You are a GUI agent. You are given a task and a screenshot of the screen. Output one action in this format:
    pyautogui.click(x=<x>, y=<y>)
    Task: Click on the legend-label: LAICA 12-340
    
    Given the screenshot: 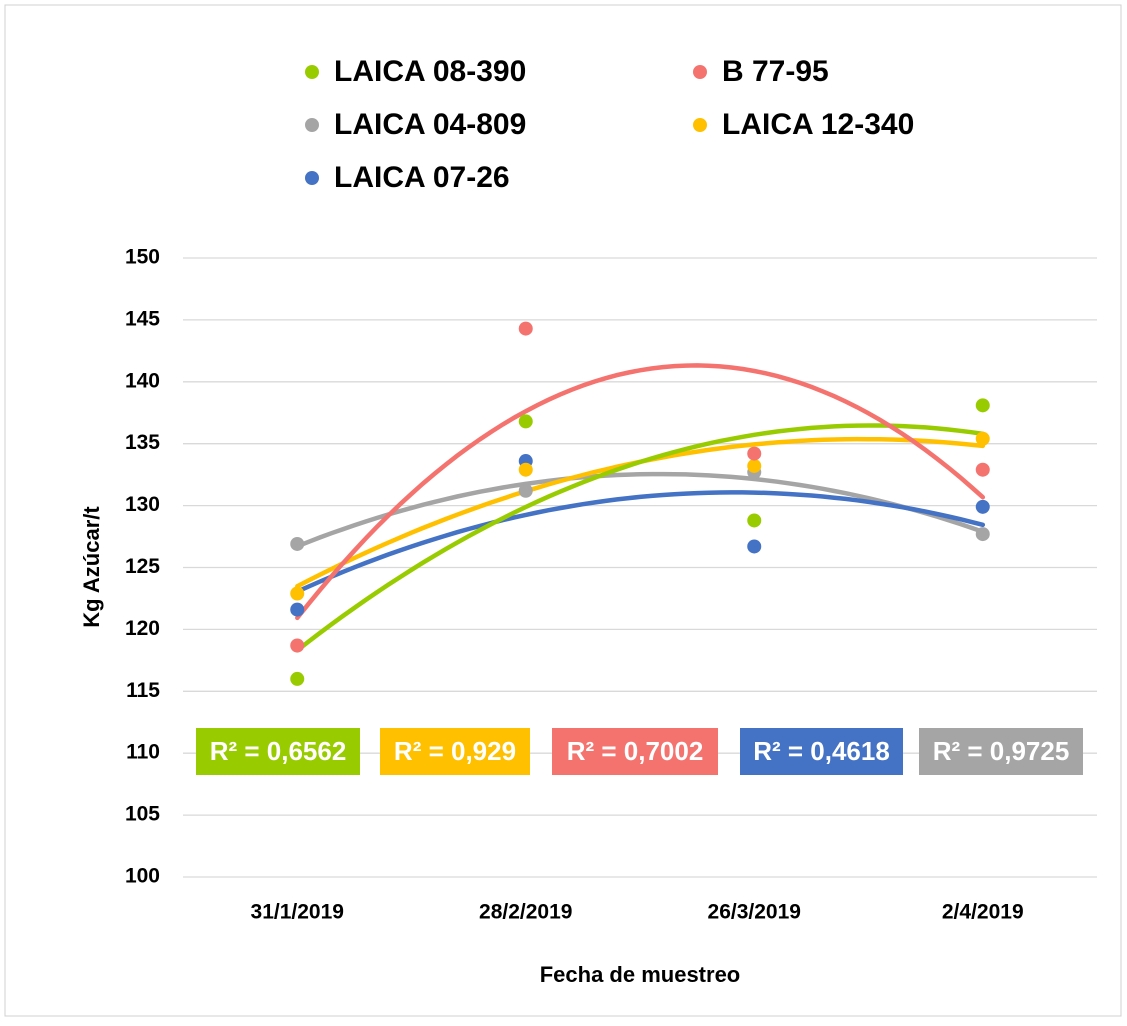 What is the action you would take?
    pyautogui.click(x=818, y=124)
    